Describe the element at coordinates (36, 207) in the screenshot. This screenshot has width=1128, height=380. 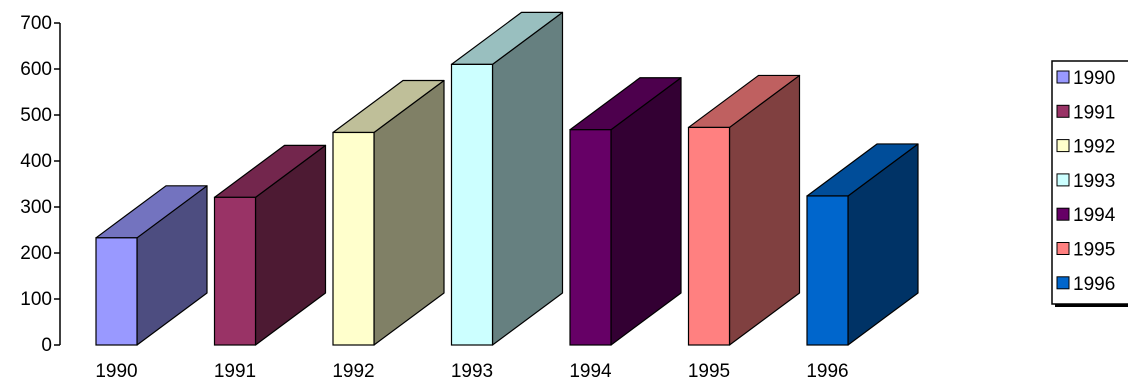
I see `y-tick-label: 300` at that location.